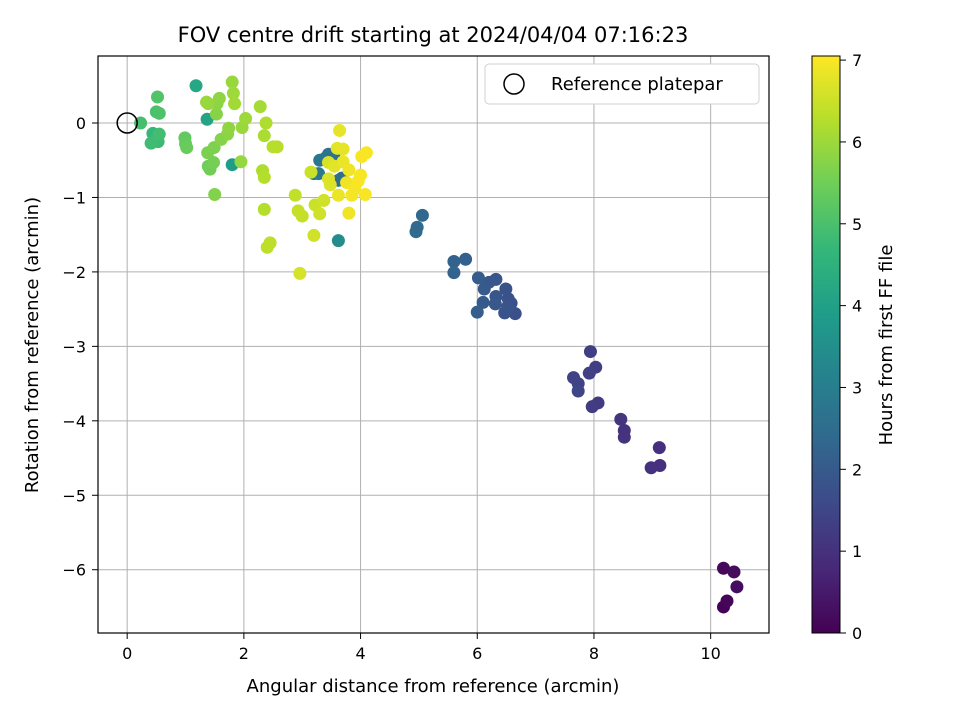 The height and width of the screenshot is (720, 960). I want to click on x-tick-label: 0, so click(127, 653).